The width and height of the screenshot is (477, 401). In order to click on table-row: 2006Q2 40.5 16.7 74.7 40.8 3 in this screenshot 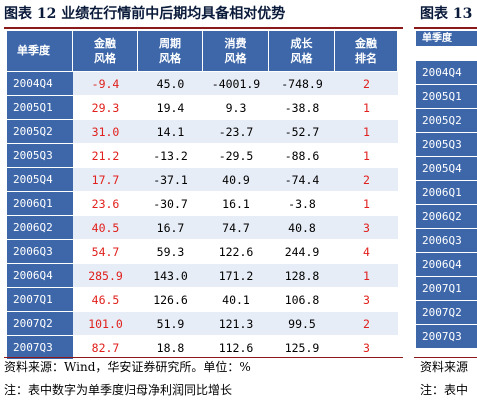, I will do `click(202, 227)`.